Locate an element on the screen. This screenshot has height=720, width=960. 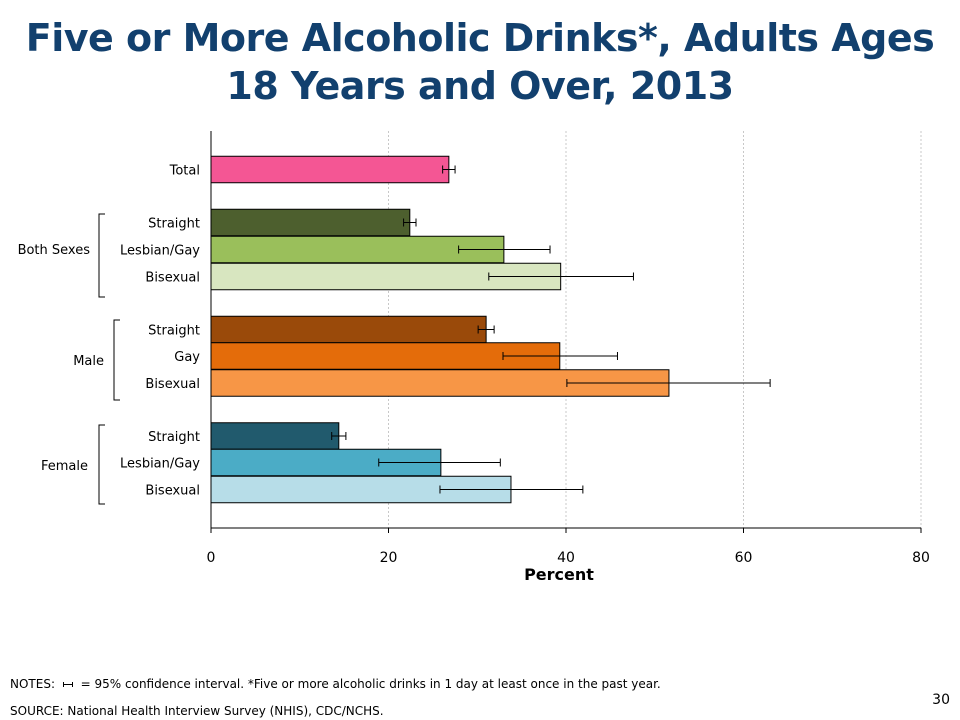
confidence-interval-icon is located at coordinates (68, 684).